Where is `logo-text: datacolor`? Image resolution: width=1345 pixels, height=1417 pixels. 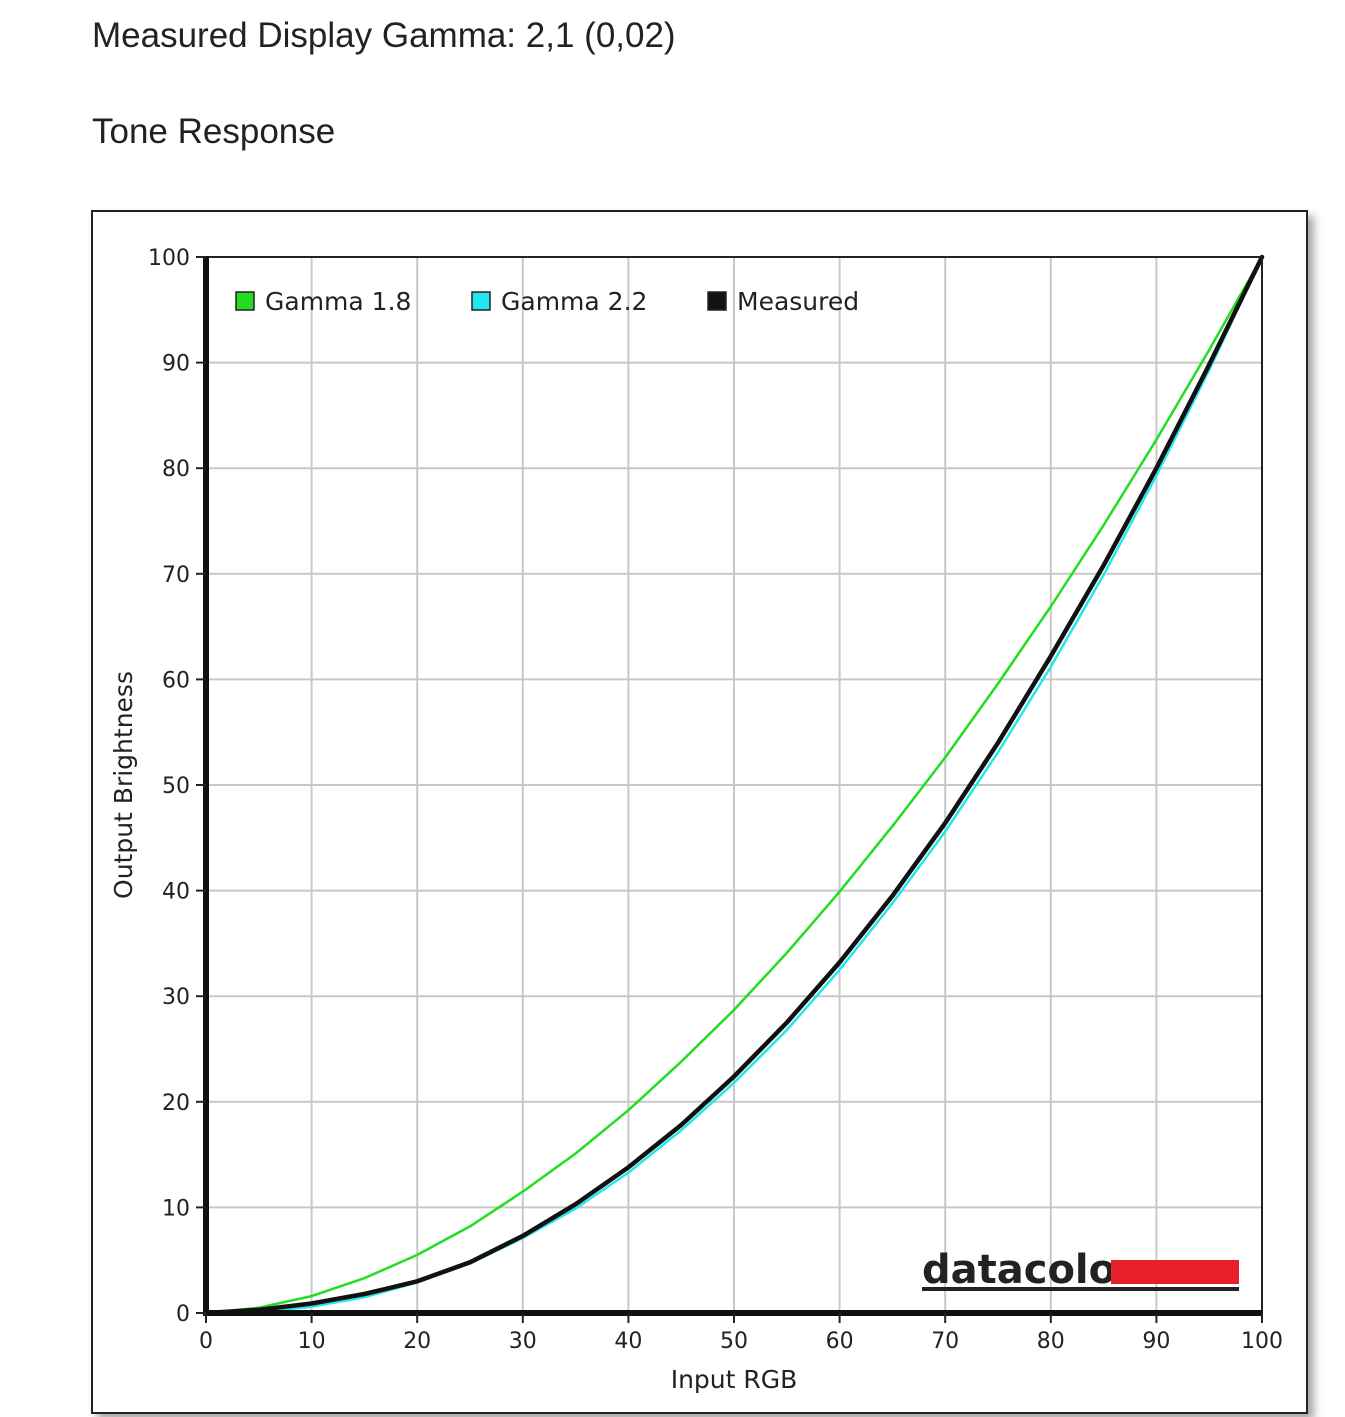 logo-text: datacolor is located at coordinates (1029, 1270).